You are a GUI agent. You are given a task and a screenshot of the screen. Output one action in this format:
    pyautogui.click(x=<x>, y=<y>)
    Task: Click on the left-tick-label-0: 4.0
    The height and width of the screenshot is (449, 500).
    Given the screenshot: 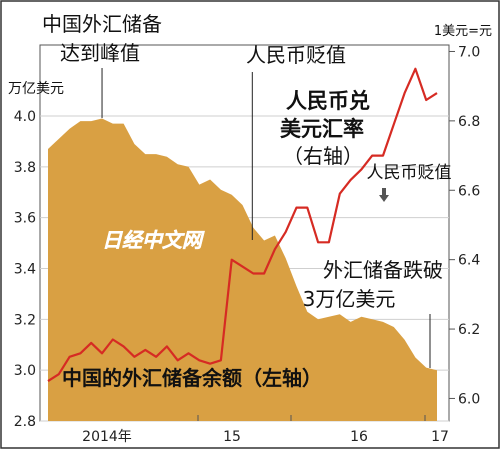 What is the action you would take?
    pyautogui.click(x=25, y=117)
    